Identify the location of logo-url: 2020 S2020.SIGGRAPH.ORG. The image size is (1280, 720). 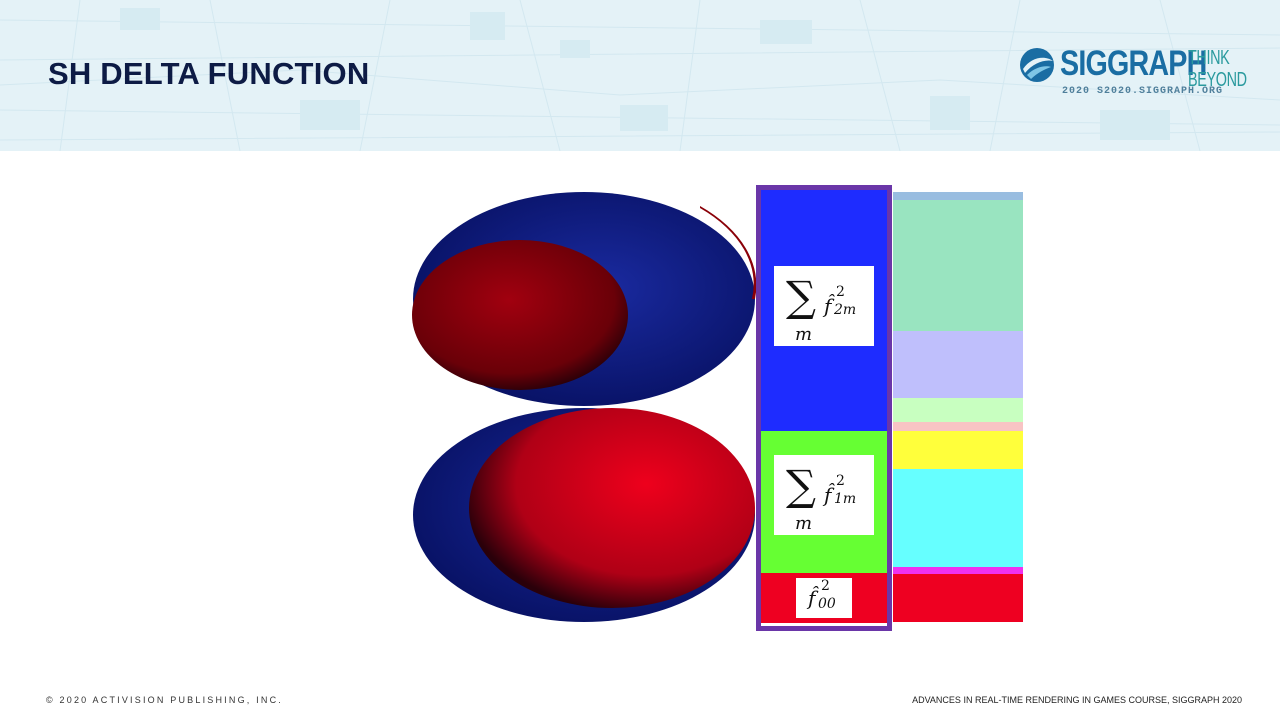
(1143, 91).